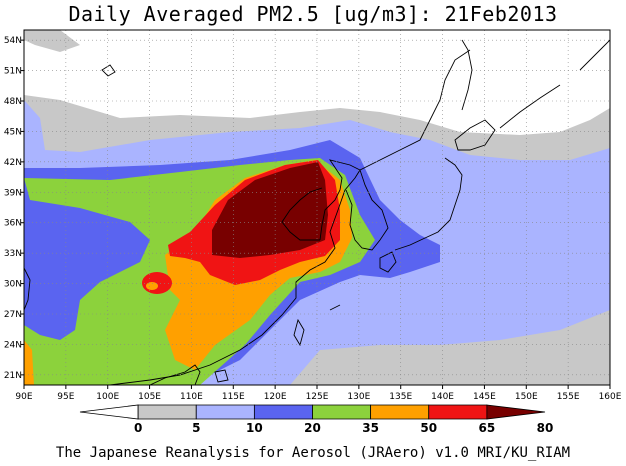 Image resolution: width=626 pixels, height=466 pixels. I want to click on lon-tick-label: 140E, so click(442, 397).